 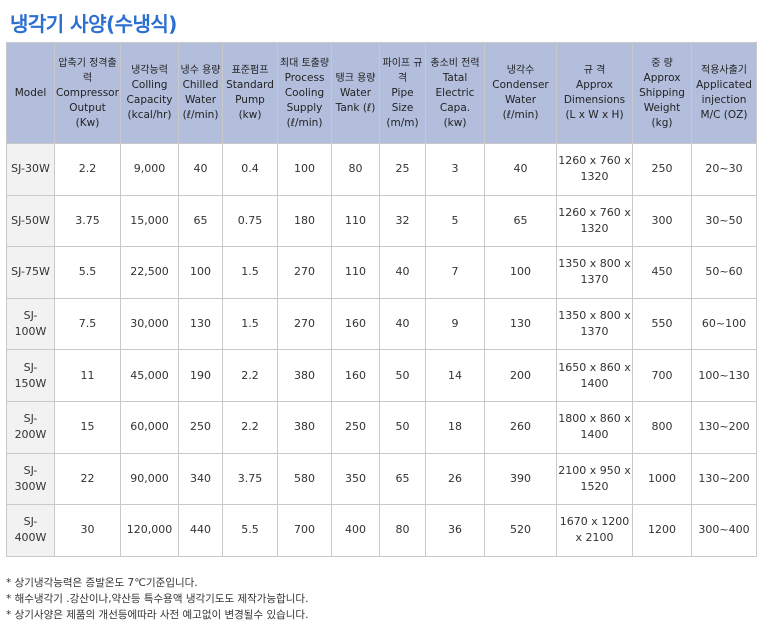 I want to click on column-header-ko: 중 량, so click(x=662, y=63).